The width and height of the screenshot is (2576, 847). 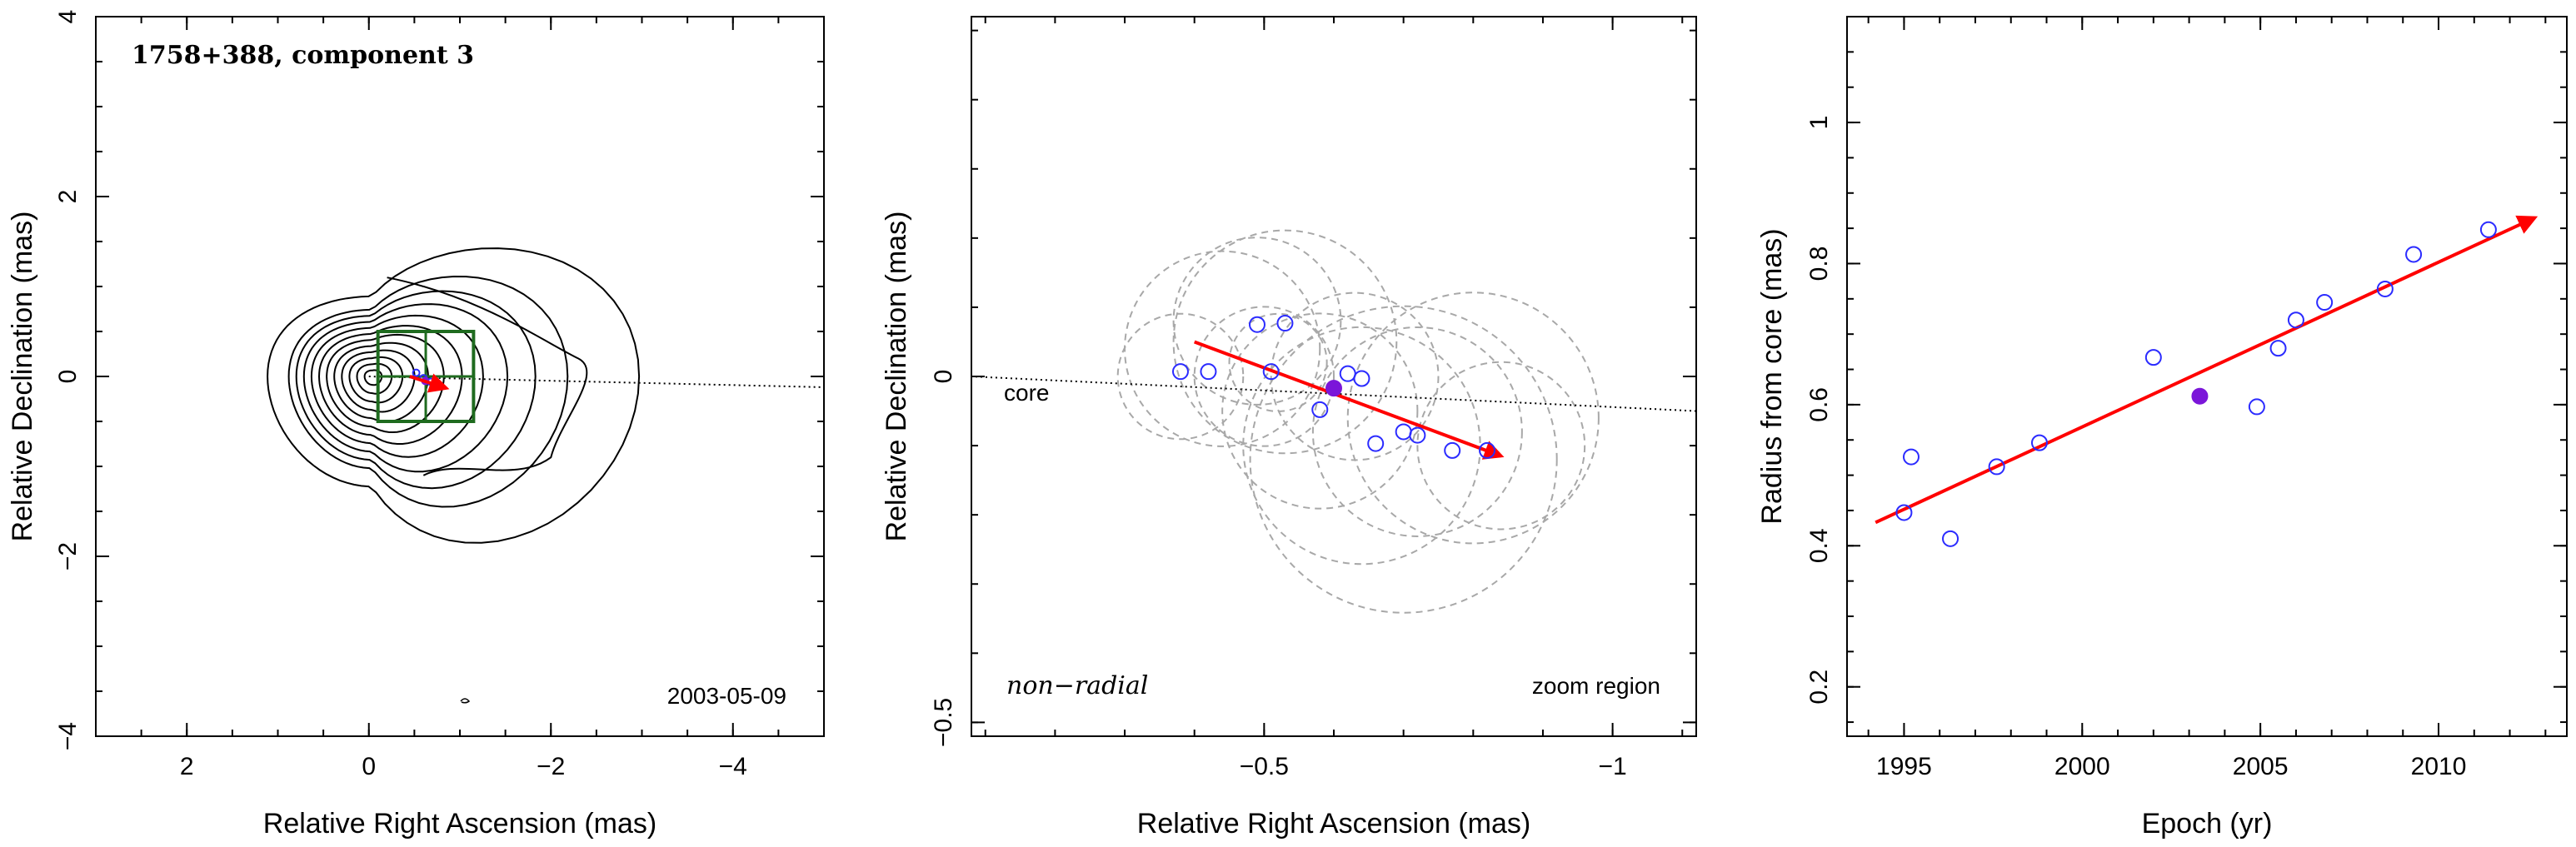 I want to click on y-tick-label: 0.4, so click(x=1819, y=545).